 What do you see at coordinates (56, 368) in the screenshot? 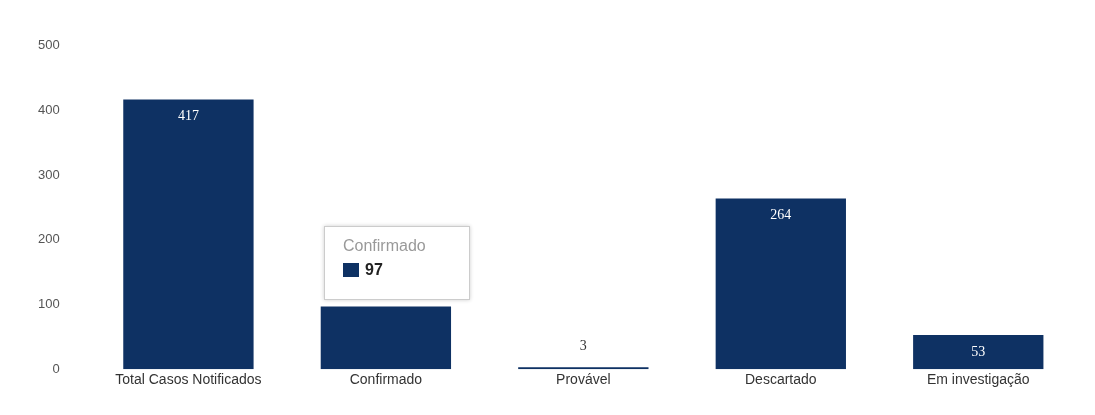
I see `y-tick-label: 0` at bounding box center [56, 368].